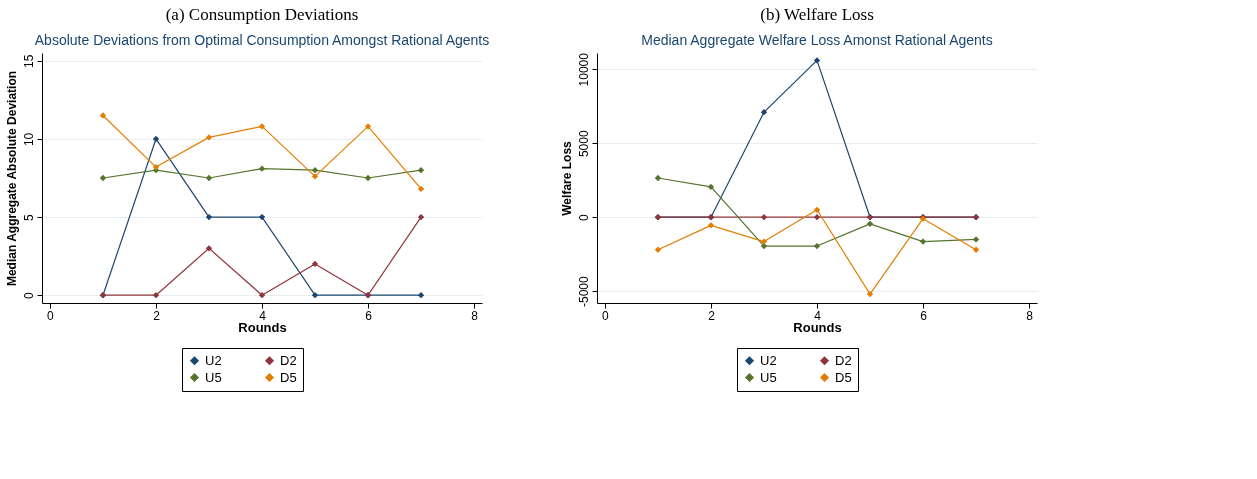  I want to click on y-tick-label: 15, so click(28, 61).